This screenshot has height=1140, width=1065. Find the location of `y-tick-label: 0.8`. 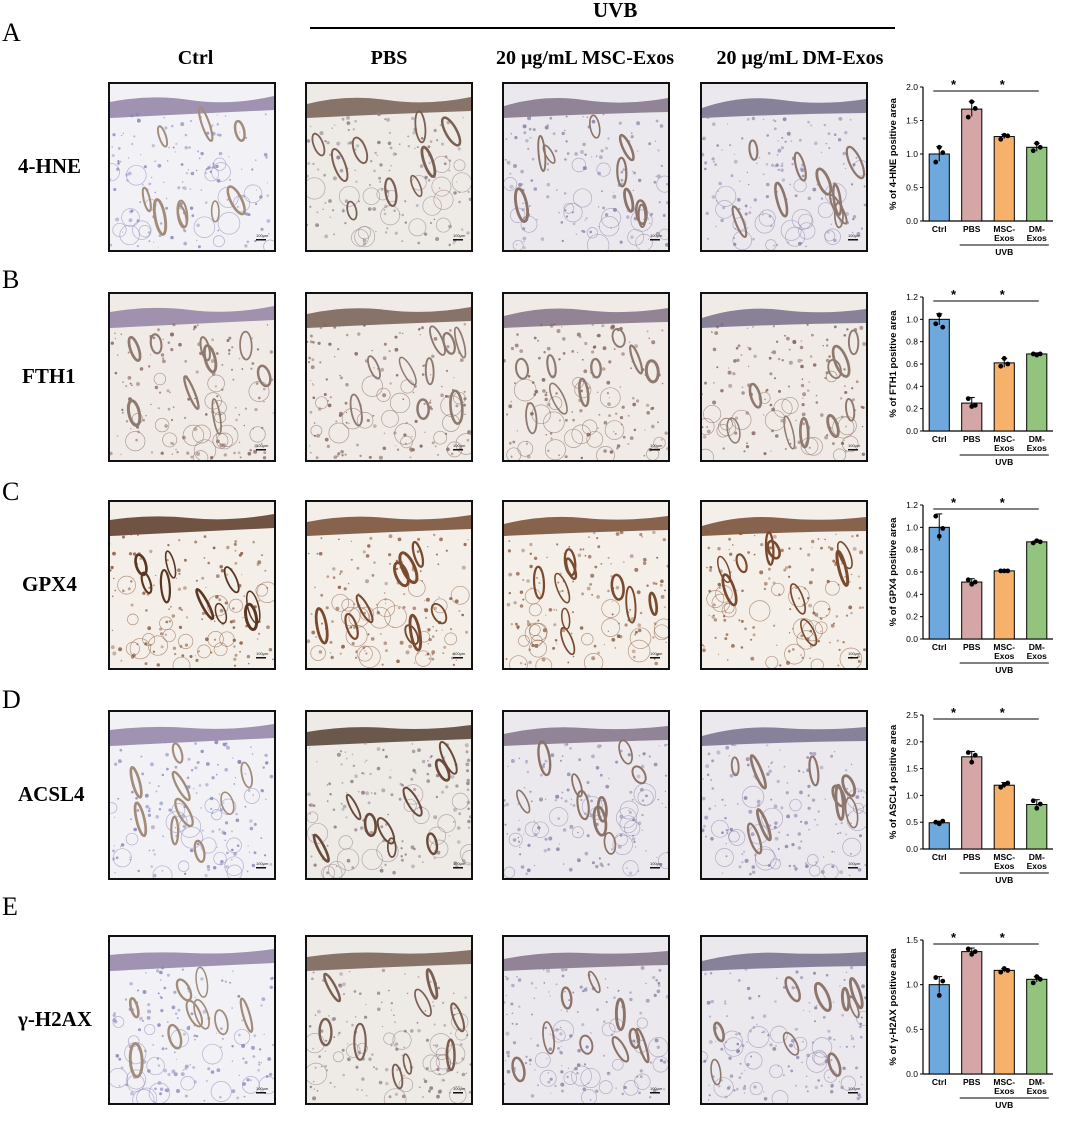

y-tick-label: 0.8 is located at coordinates (912, 550).